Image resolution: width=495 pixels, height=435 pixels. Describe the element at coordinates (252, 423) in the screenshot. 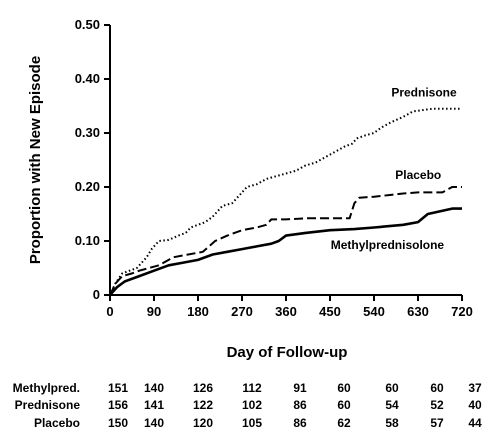

I see `risk-cell: 105` at that location.